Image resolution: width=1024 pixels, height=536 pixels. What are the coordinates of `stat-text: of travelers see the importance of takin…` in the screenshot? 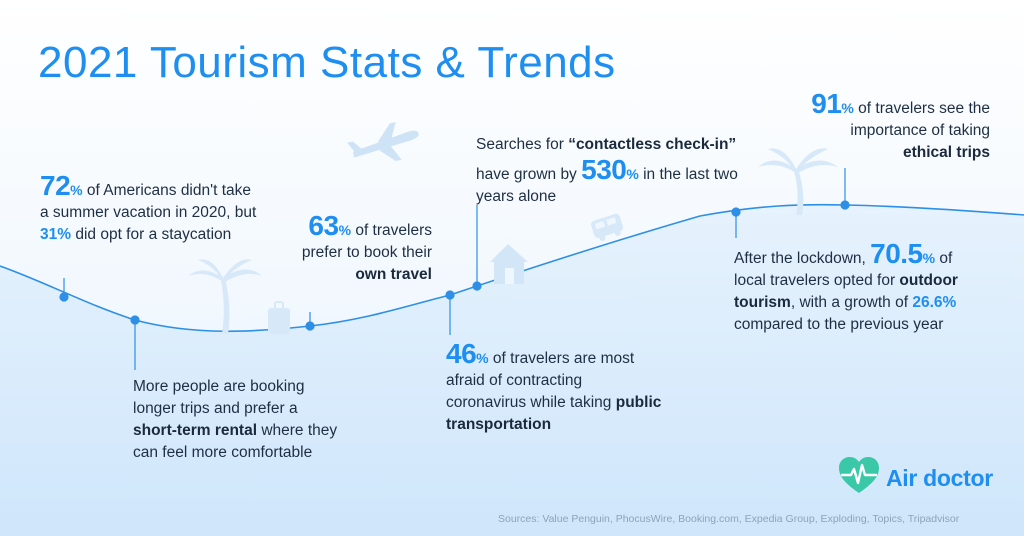 It's located at (920, 119).